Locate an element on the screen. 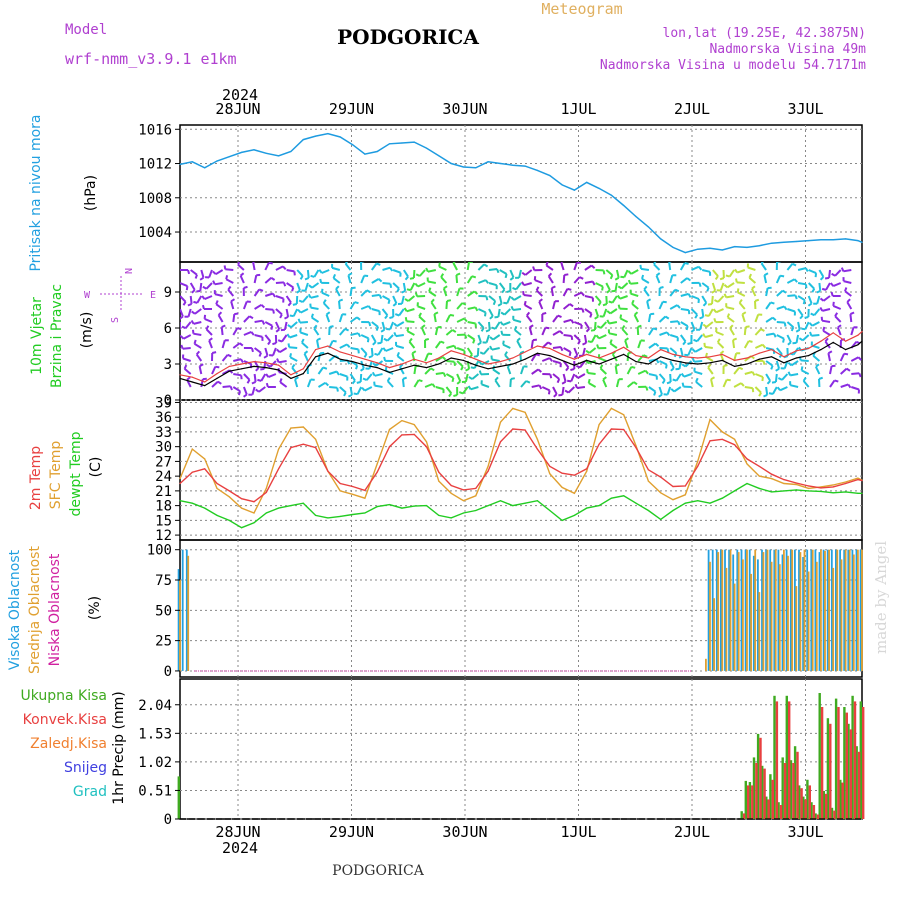 Image resolution: width=900 pixels, height=900 pixels. cloud-bar-visoka is located at coordinates (733, 612).